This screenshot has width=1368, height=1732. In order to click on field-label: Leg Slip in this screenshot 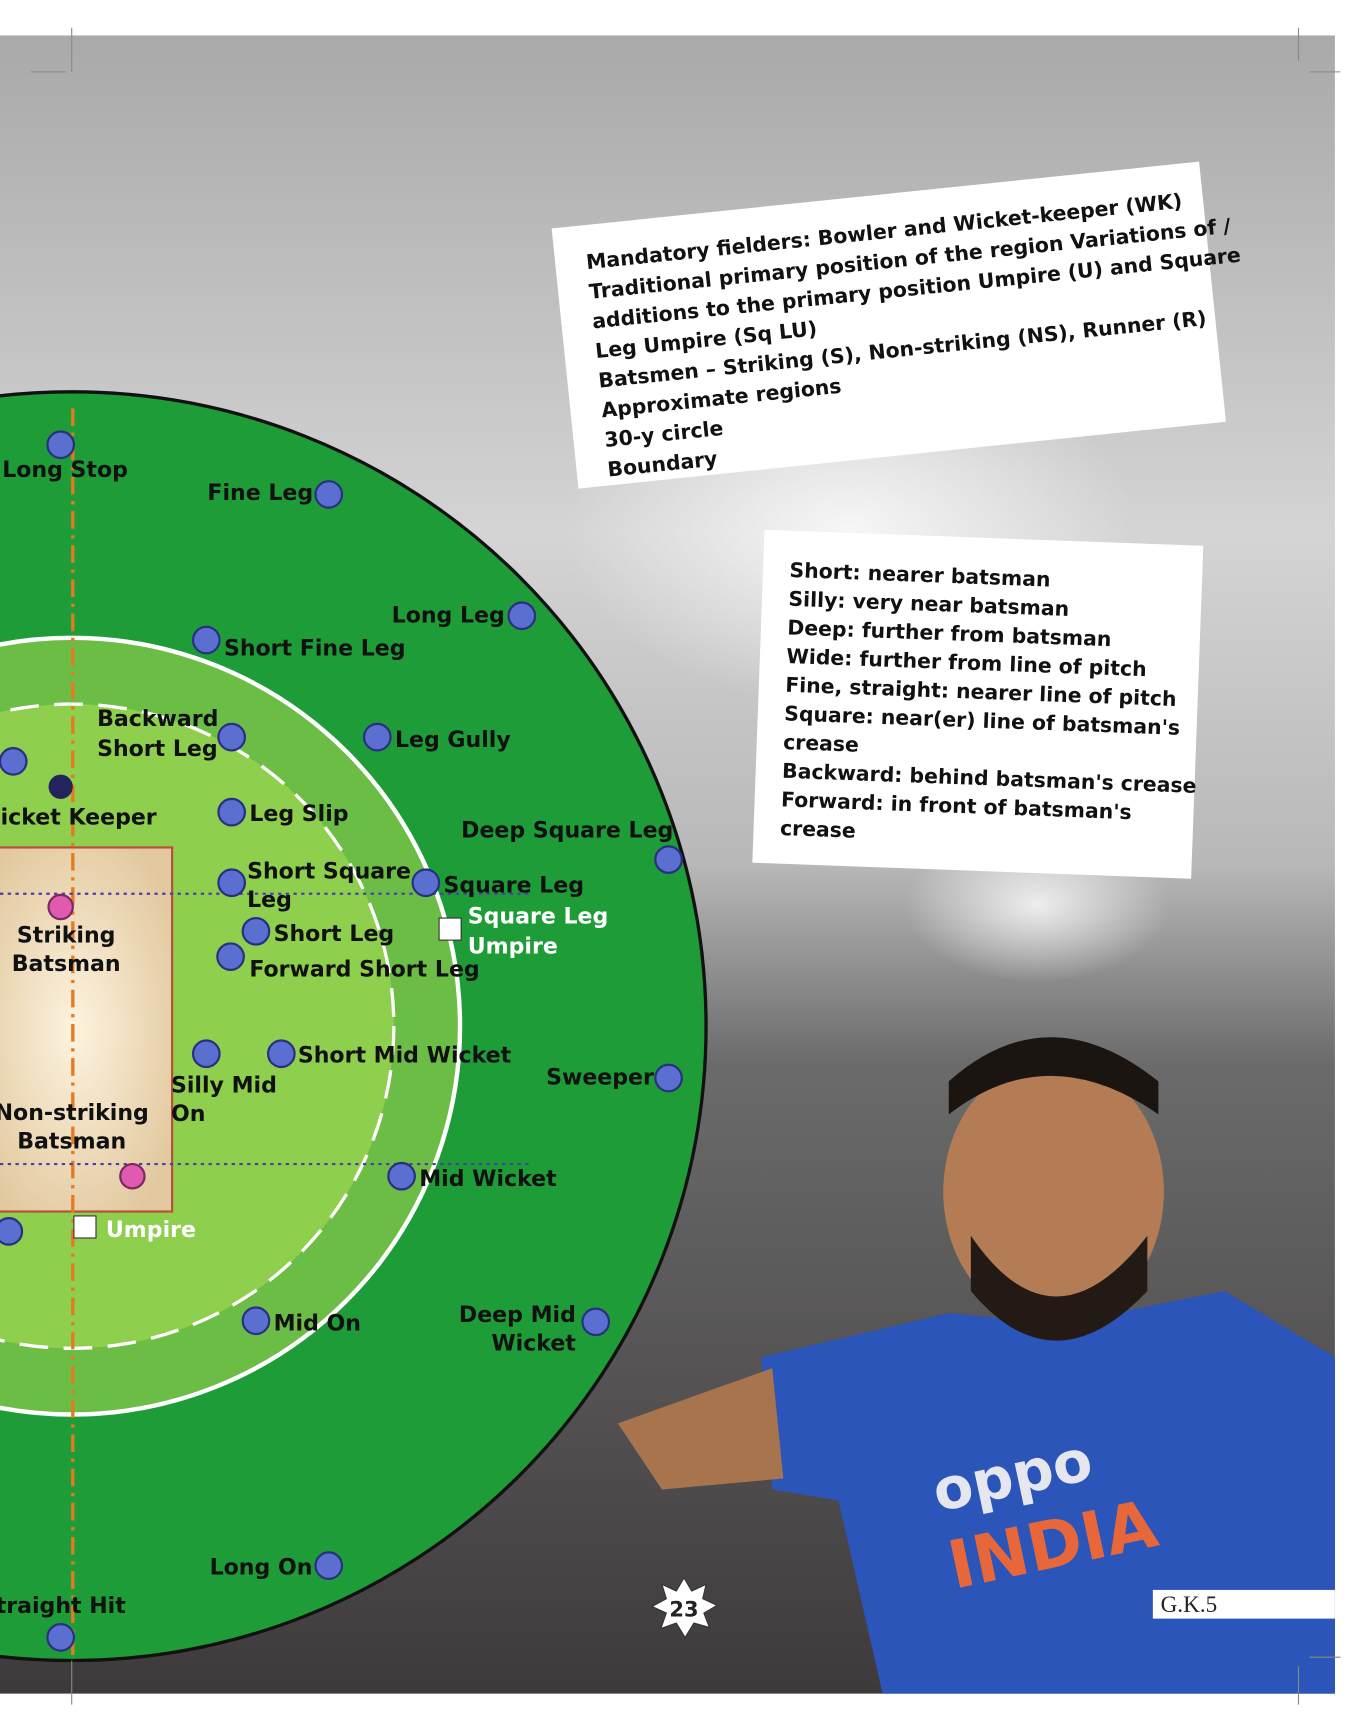, I will do `click(298, 814)`.